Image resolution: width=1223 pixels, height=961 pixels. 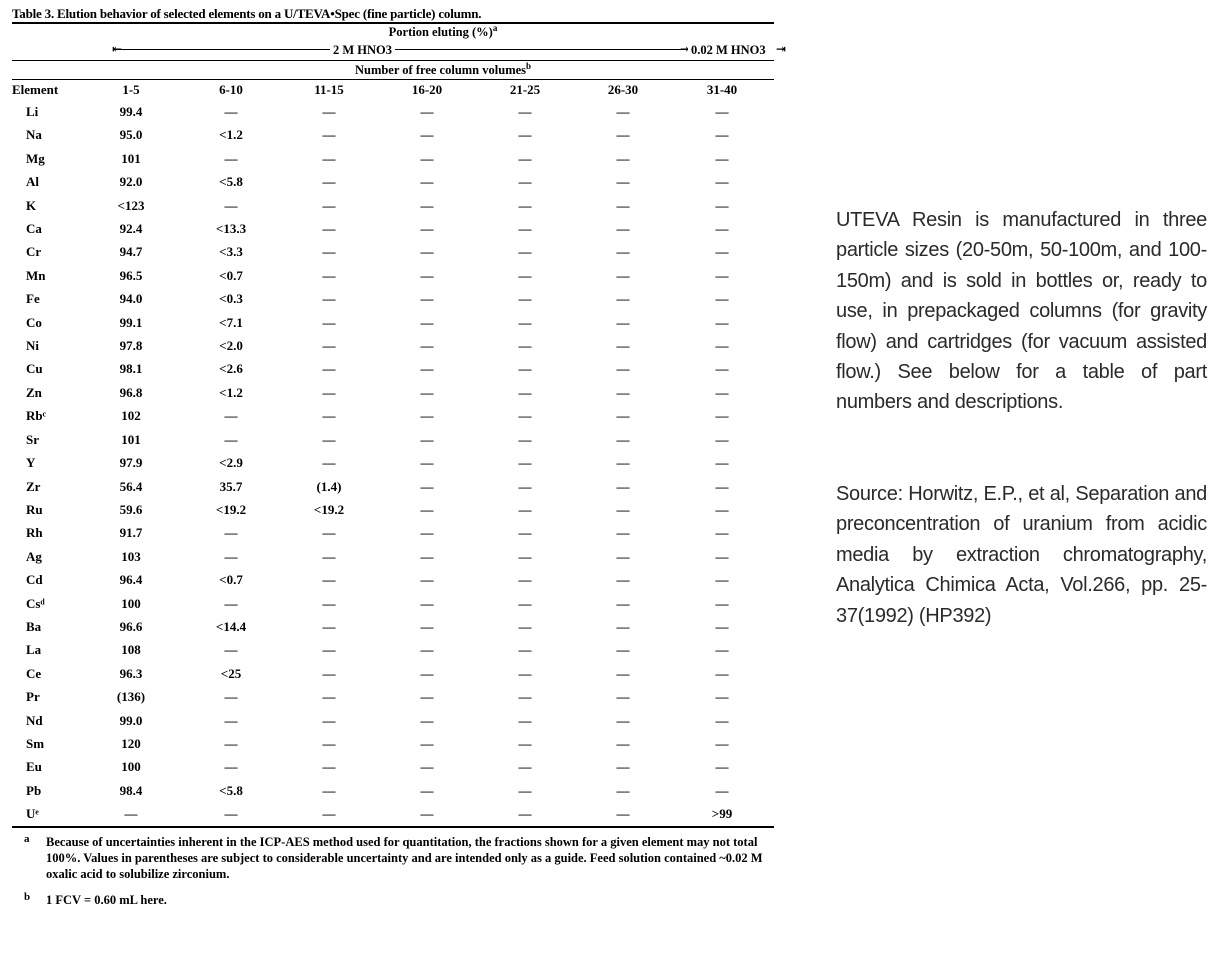 I want to click on table-row: Csᵈ 100 — — — — — —, so click(x=392, y=603).